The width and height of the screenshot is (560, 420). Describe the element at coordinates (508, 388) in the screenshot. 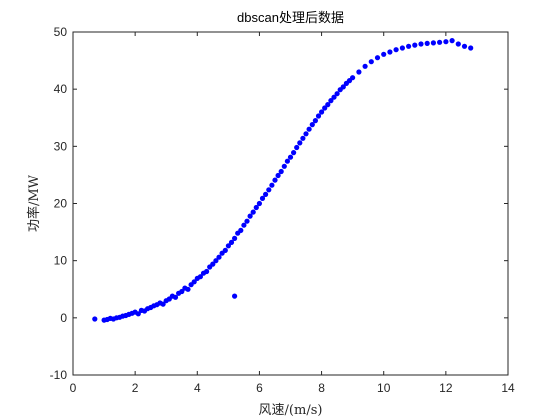

I see `x-tick-label: 14` at that location.